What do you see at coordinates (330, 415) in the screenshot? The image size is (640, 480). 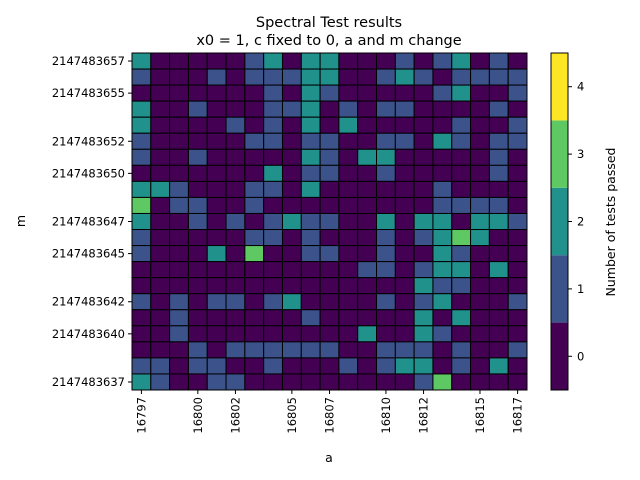 I see `x-tick-label: 16807` at bounding box center [330, 415].